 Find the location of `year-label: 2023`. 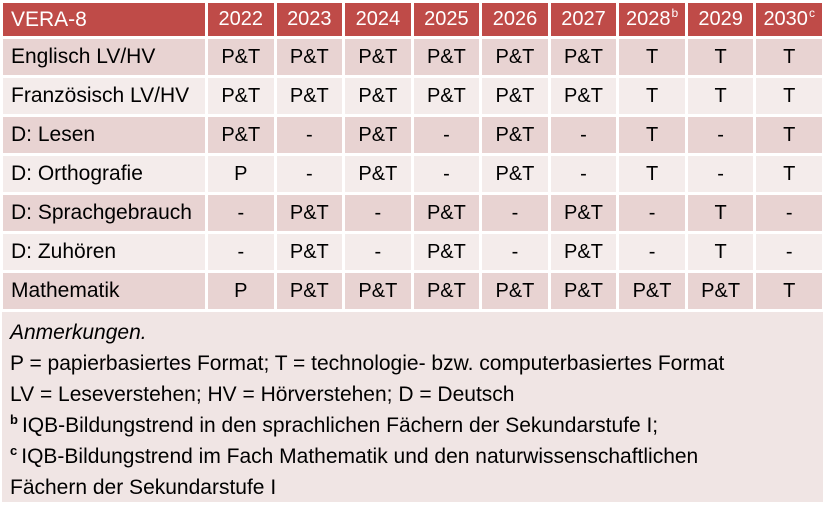

year-label: 2023 is located at coordinates (309, 19).